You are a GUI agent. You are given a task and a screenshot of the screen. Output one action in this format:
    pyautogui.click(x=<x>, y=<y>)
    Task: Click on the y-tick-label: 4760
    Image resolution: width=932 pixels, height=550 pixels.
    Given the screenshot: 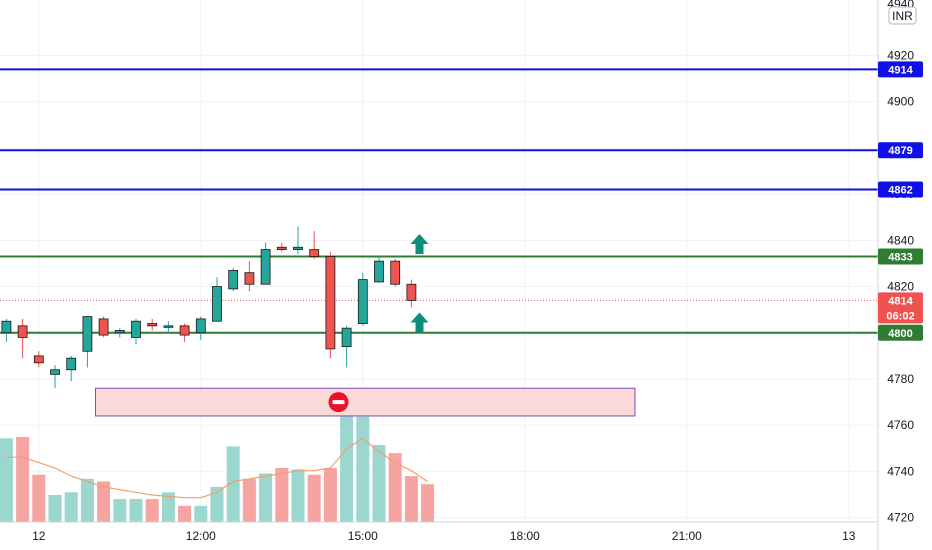 What is the action you would take?
    pyautogui.click(x=900, y=425)
    